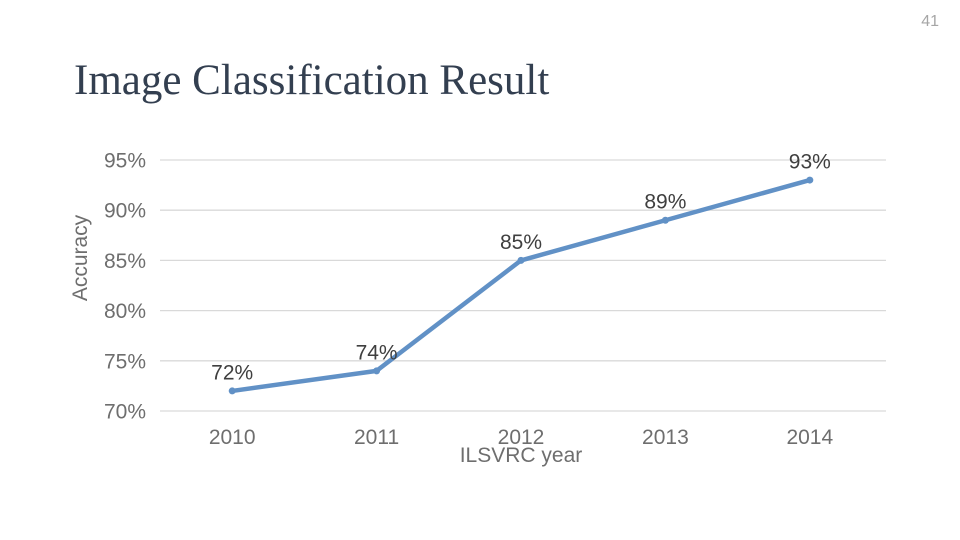  What do you see at coordinates (521, 242) in the screenshot?
I see `data-point-label: 85%` at bounding box center [521, 242].